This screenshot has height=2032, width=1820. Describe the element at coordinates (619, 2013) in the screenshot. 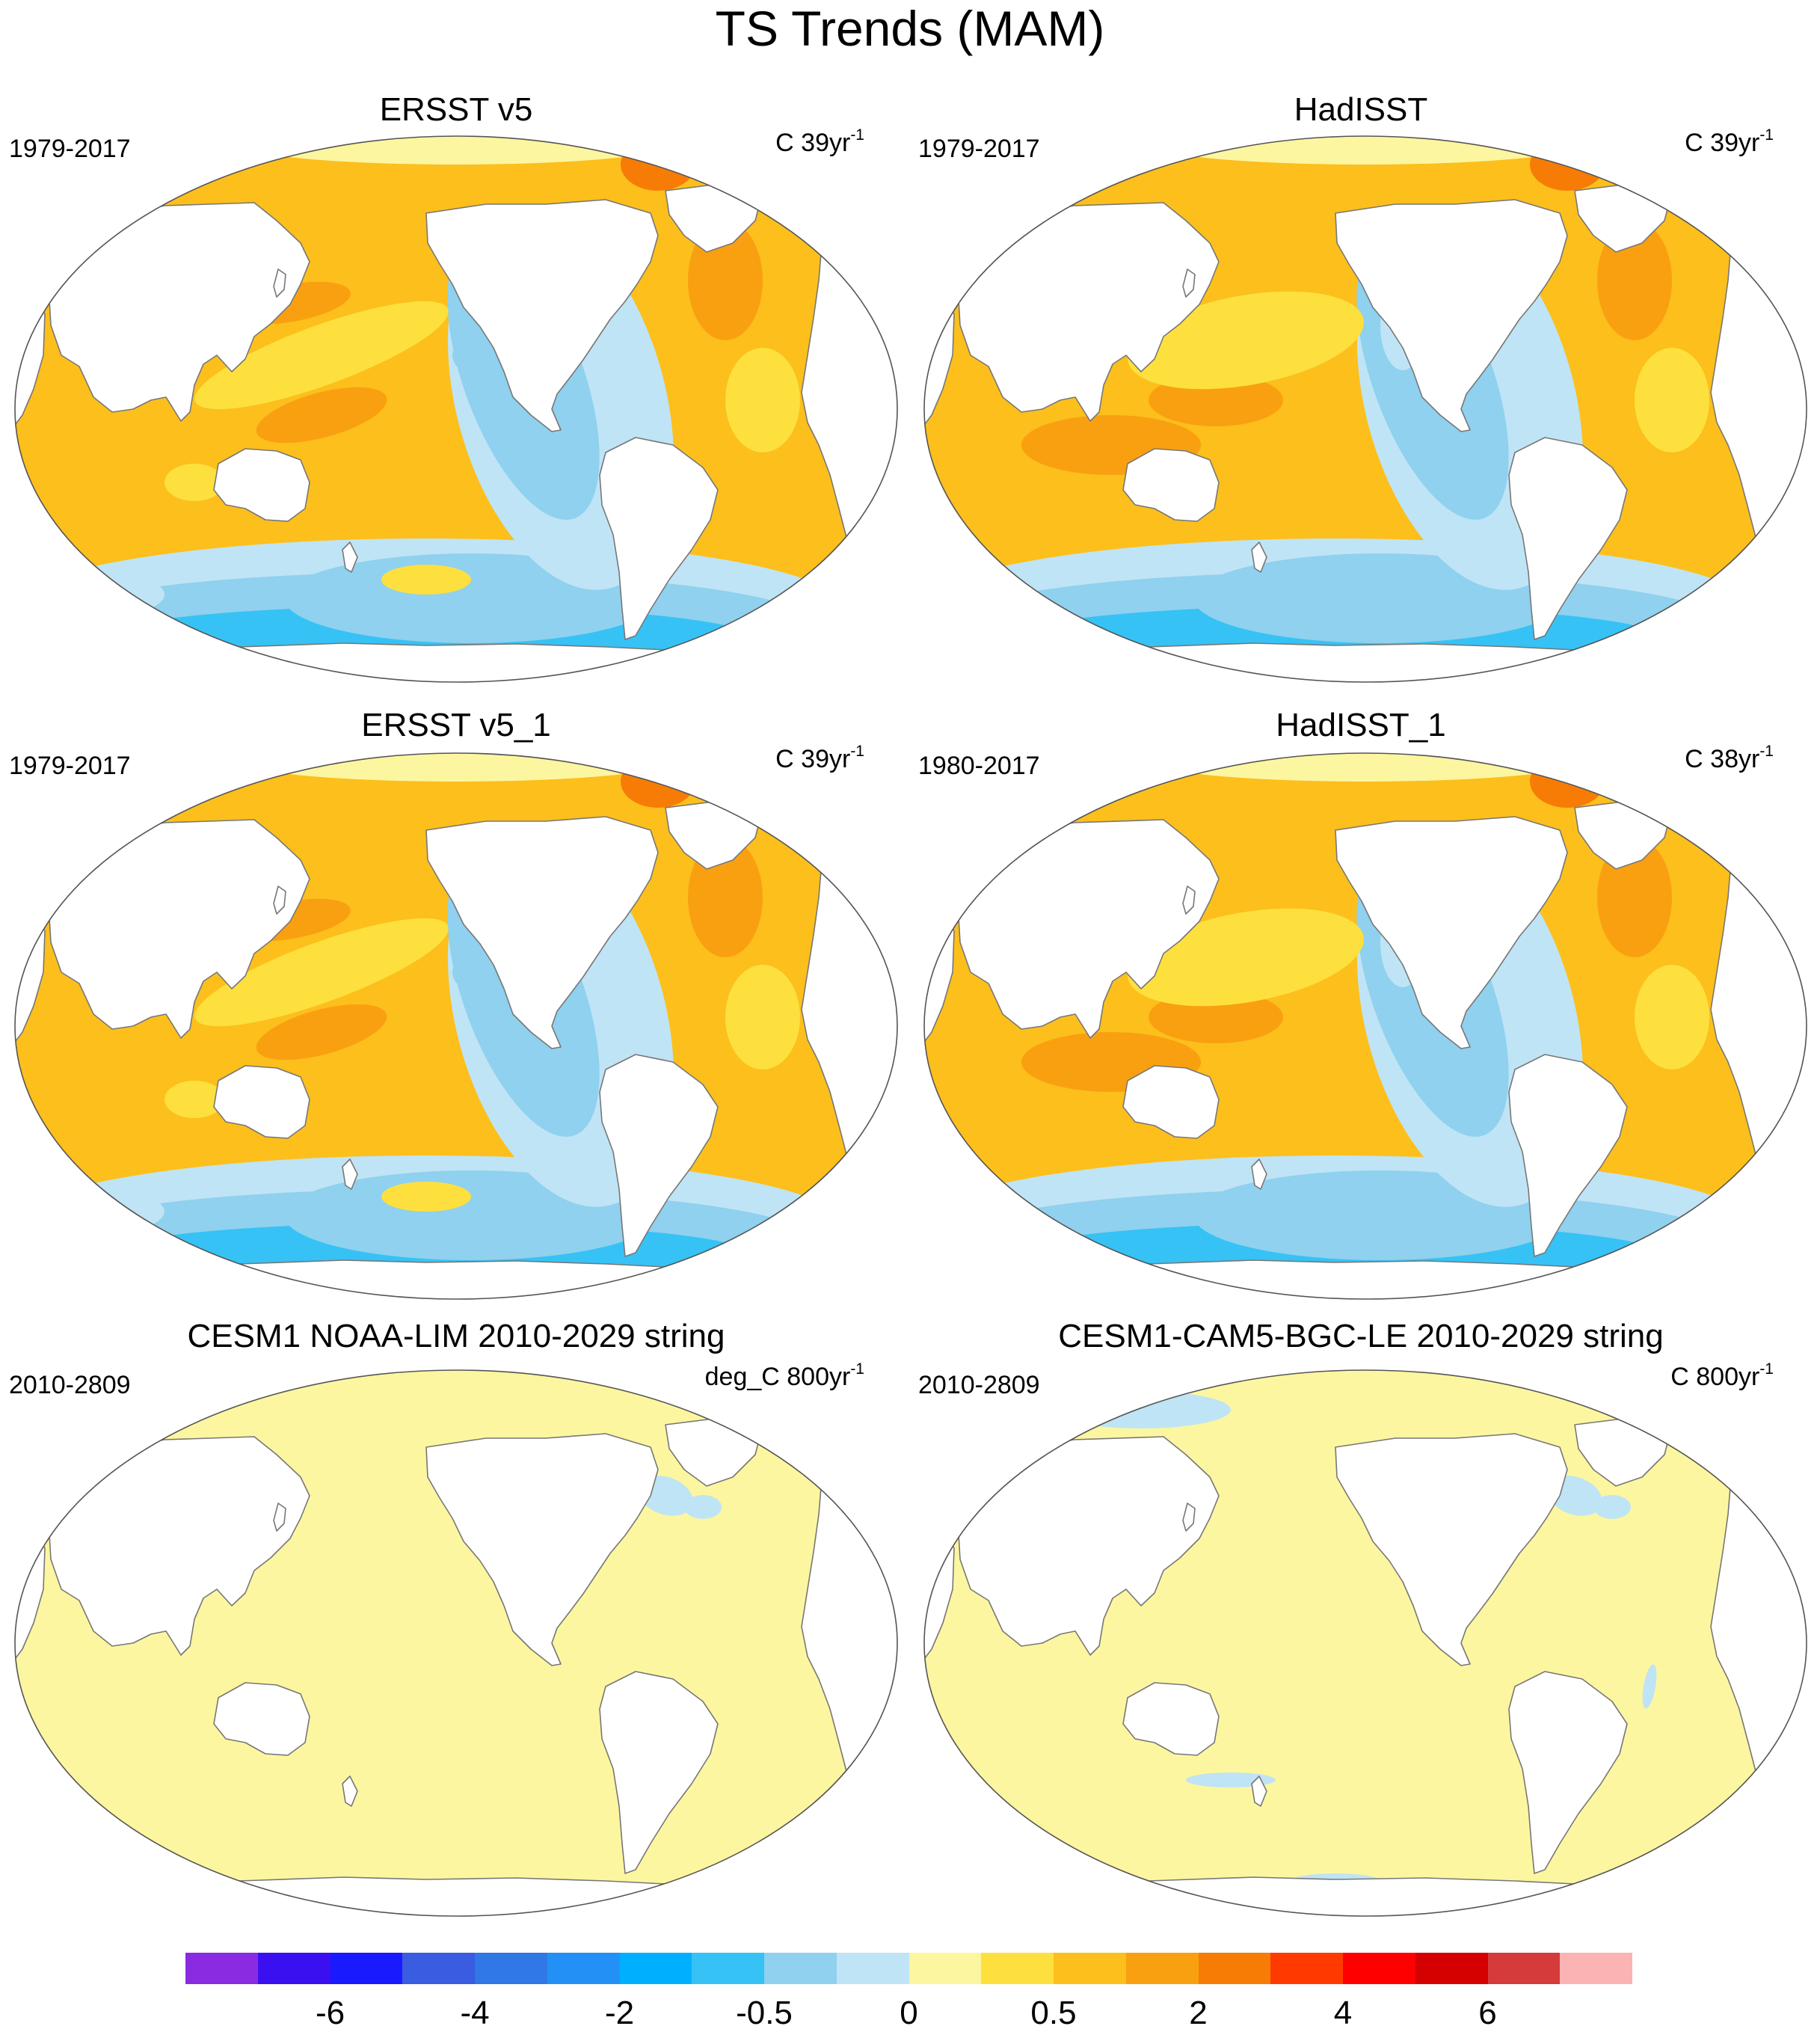

I see `colorbar-tick-label: -2` at that location.